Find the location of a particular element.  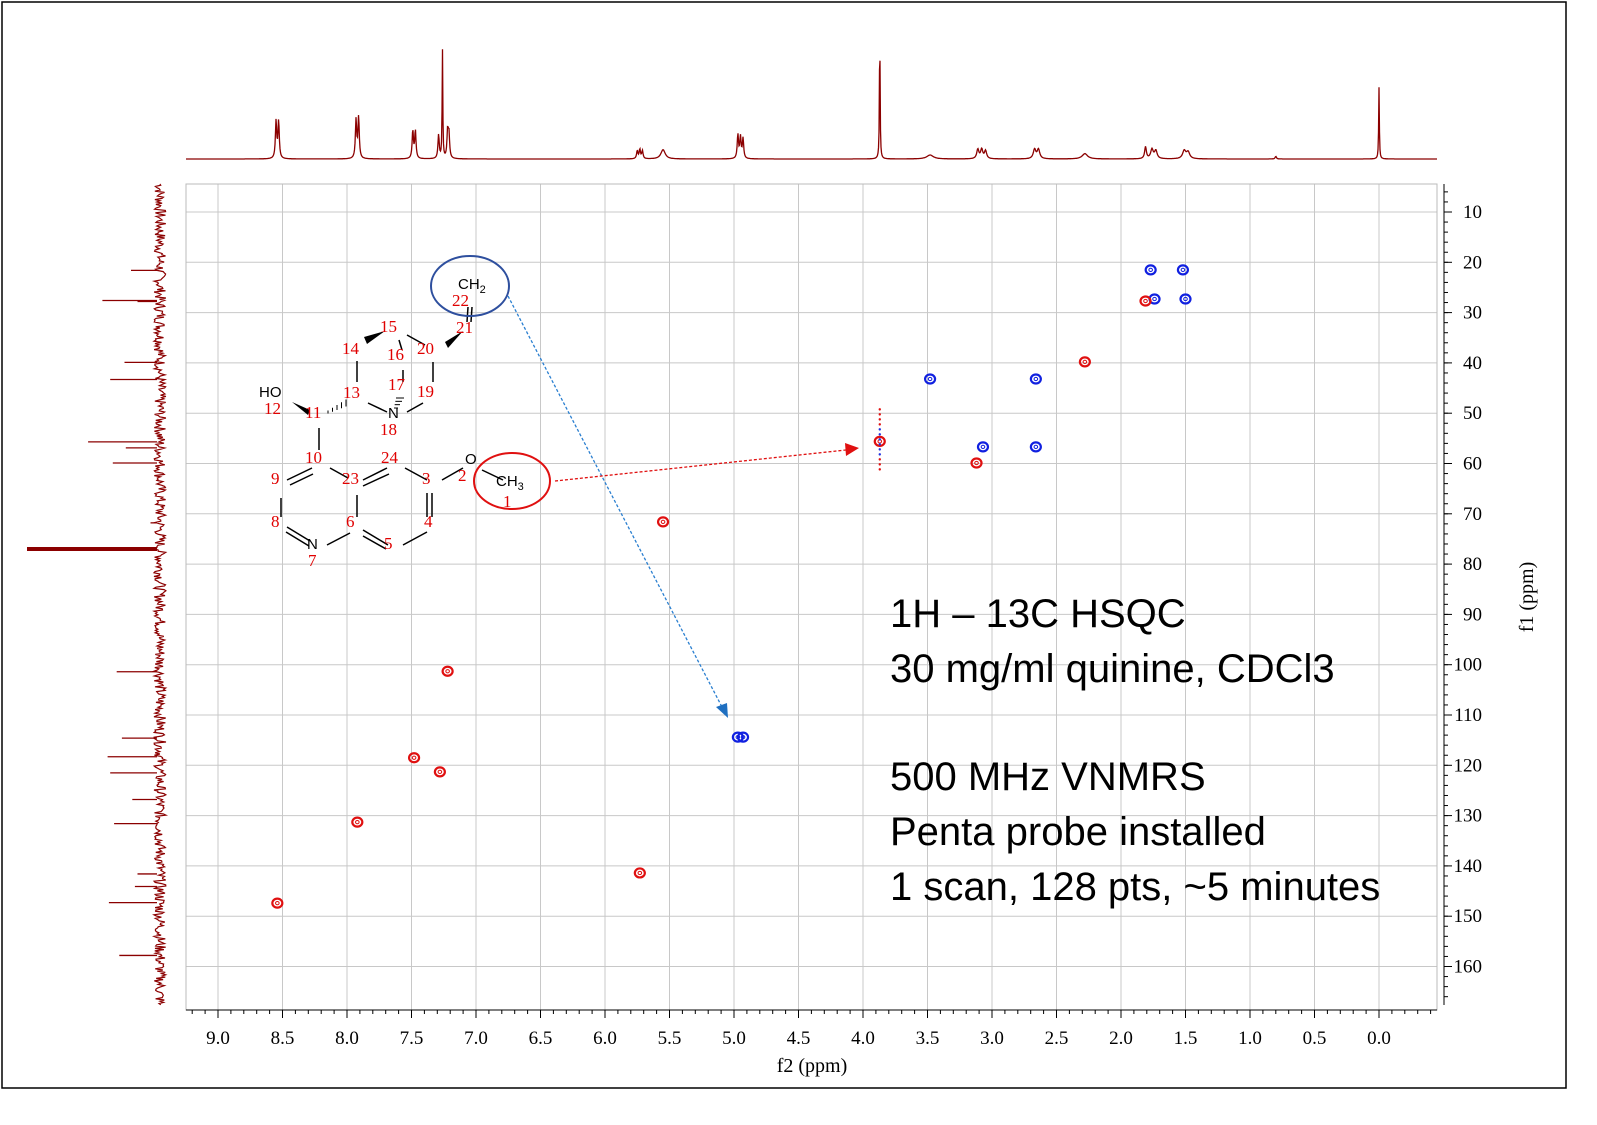

blue-arrowhead-icon is located at coordinates (722, 710).